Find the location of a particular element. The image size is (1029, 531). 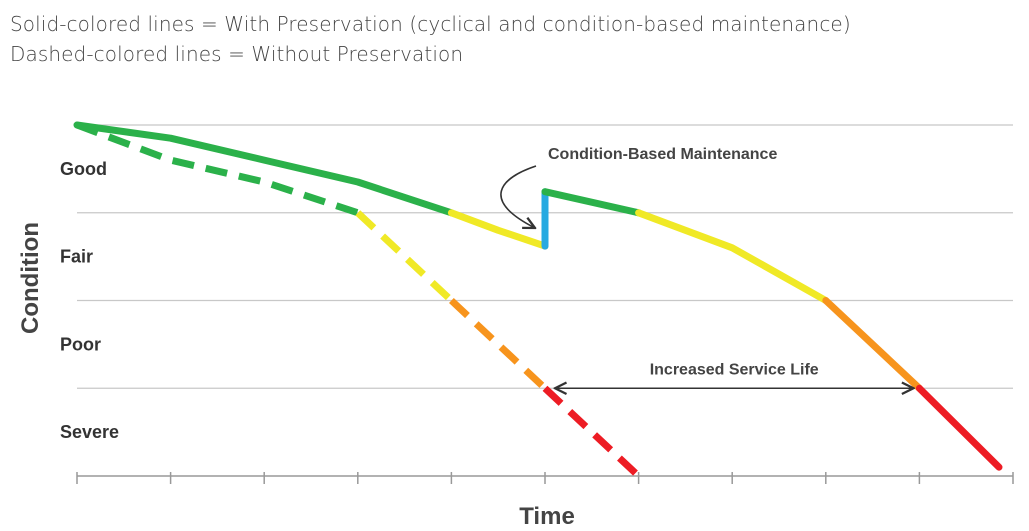

band-label-fair: Fair is located at coordinates (76, 257).